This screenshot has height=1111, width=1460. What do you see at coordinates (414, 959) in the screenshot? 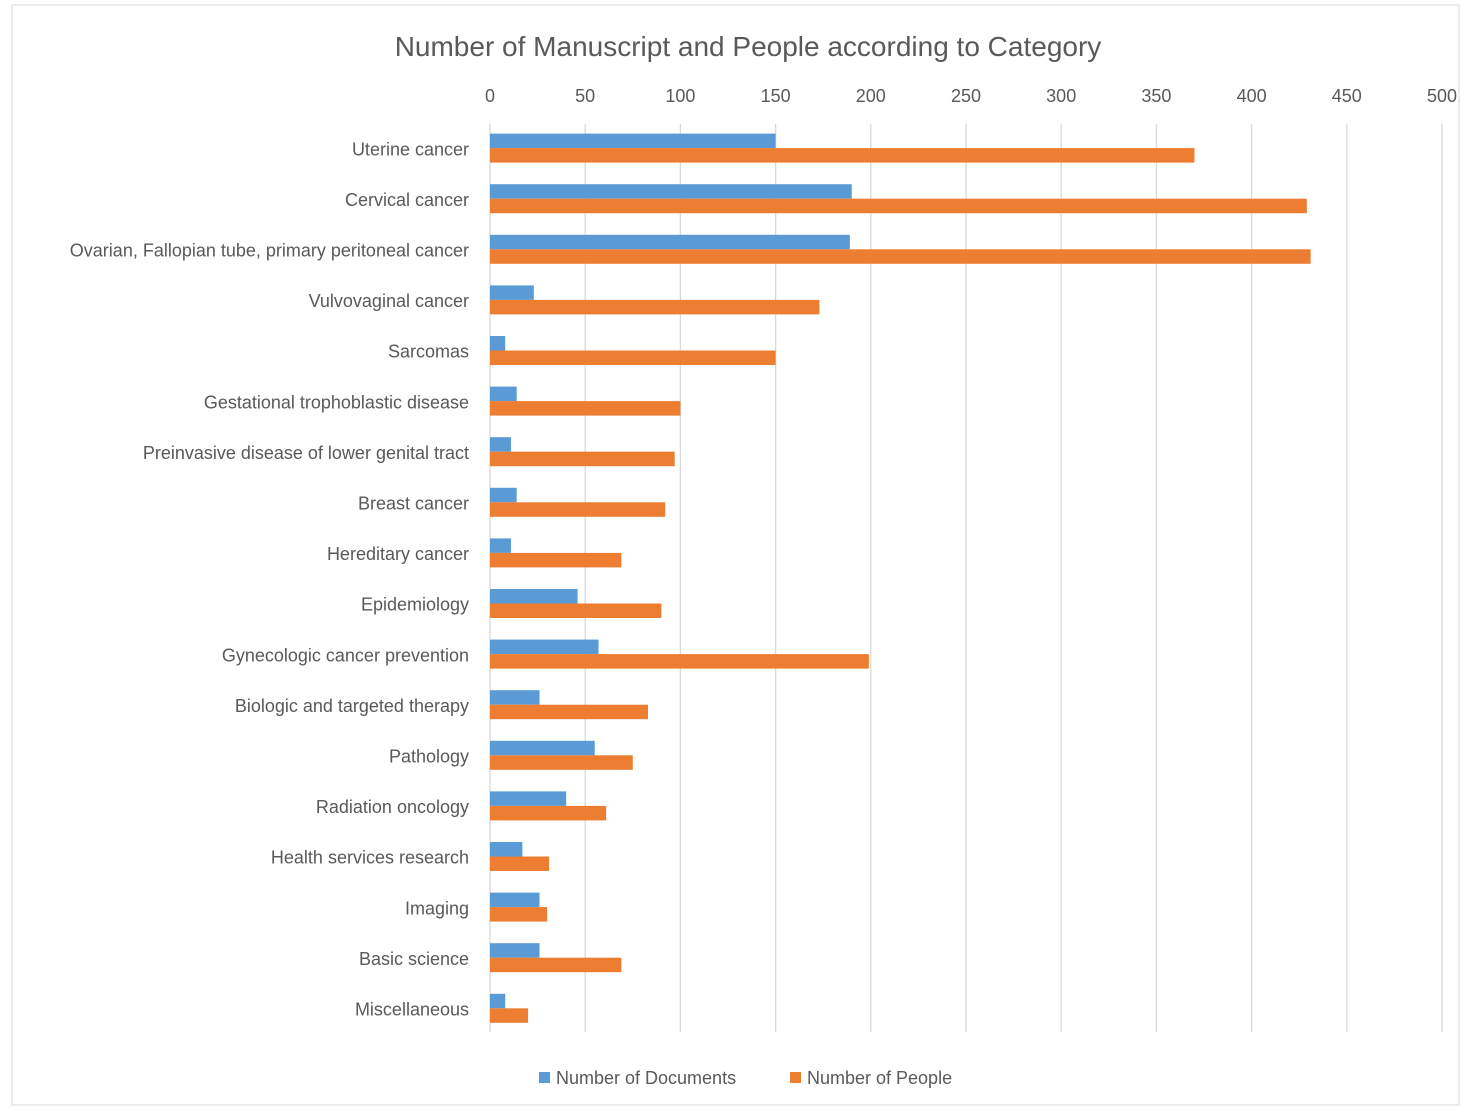
I see `category-label: Basic science` at bounding box center [414, 959].